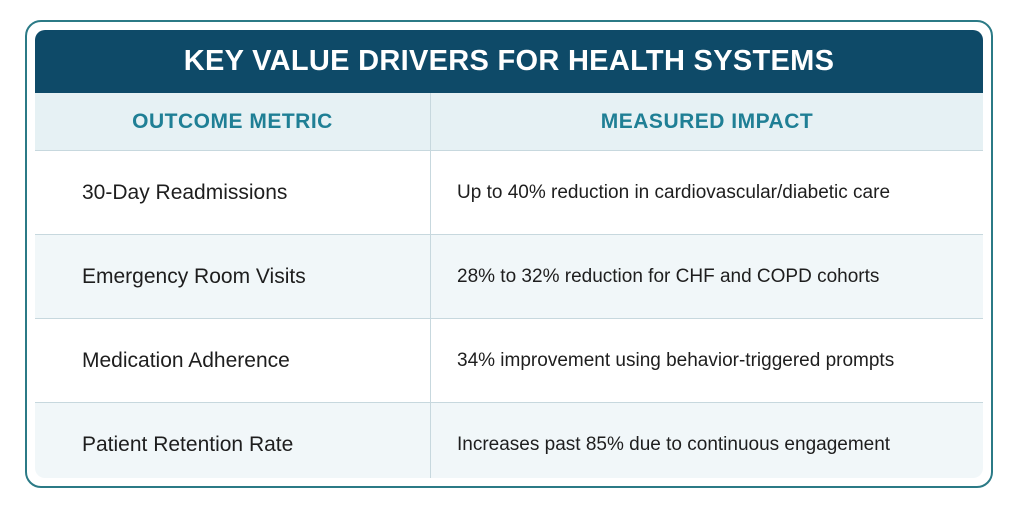  I want to click on metric-cell: Emergency Room Visits, so click(233, 276).